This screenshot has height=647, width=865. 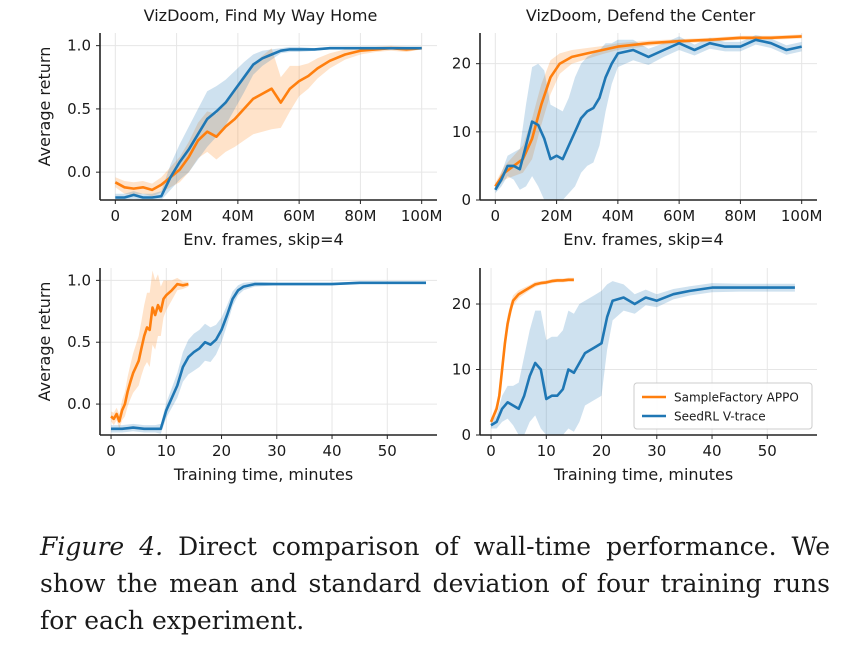 What do you see at coordinates (261, 15) in the screenshot?
I see `chart-title: VizDoom, Find My Way Home` at bounding box center [261, 15].